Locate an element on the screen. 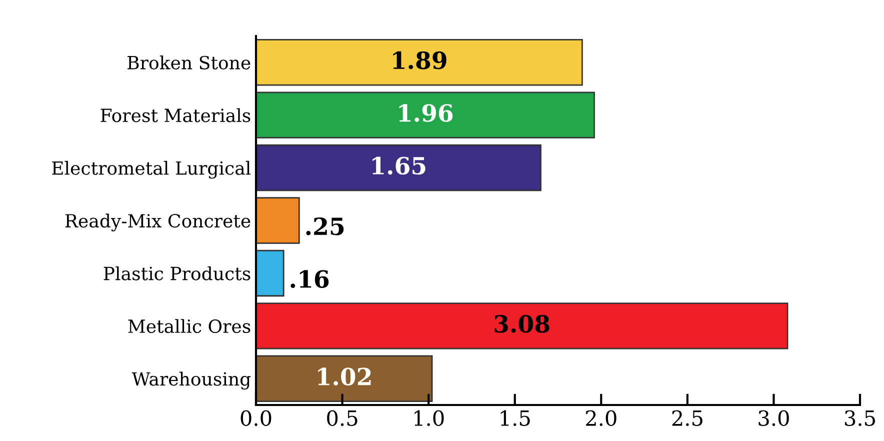 The height and width of the screenshot is (441, 884). data-label: 1.02 is located at coordinates (344, 377).